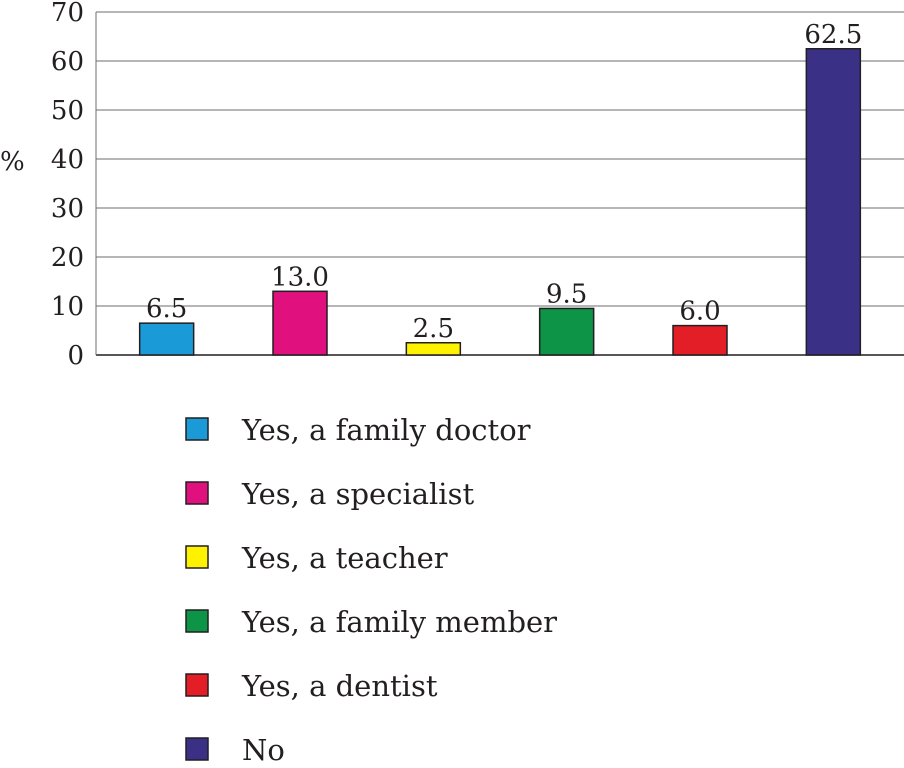 The height and width of the screenshot is (768, 904). What do you see at coordinates (67, 307) in the screenshot?
I see `y-tick-label: 10` at bounding box center [67, 307].